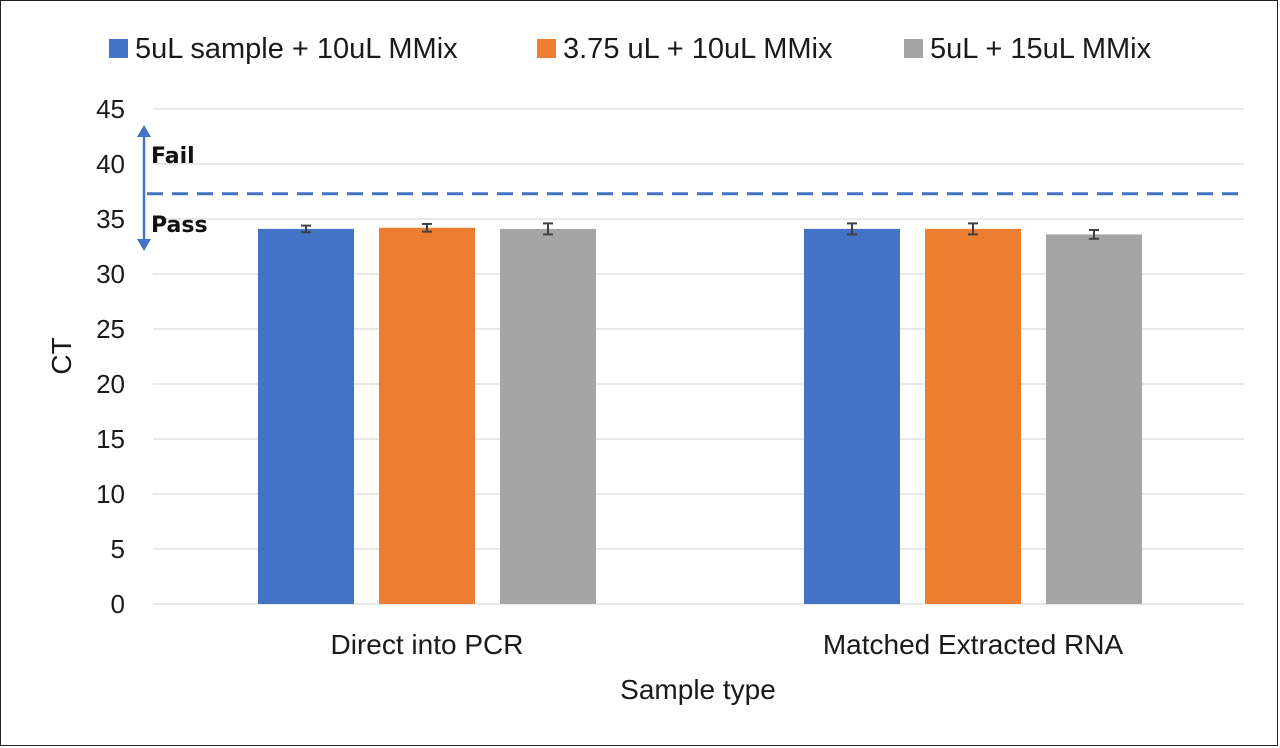 This screenshot has height=748, width=1280. Describe the element at coordinates (698, 689) in the screenshot. I see `x-axis-title: Sample type` at that location.